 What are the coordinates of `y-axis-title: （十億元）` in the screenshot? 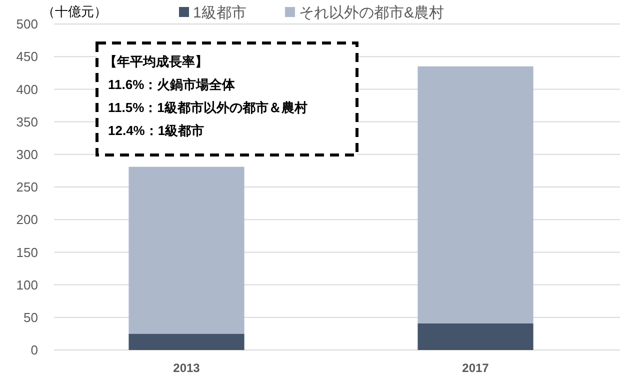 It's located at (74, 11).